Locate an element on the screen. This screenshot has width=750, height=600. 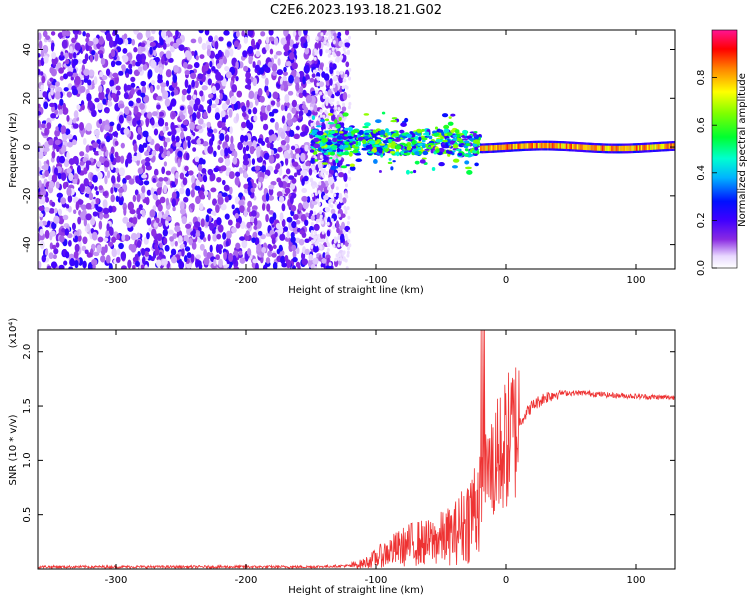
snr-x-tick-label: 0 is located at coordinates (506, 580).